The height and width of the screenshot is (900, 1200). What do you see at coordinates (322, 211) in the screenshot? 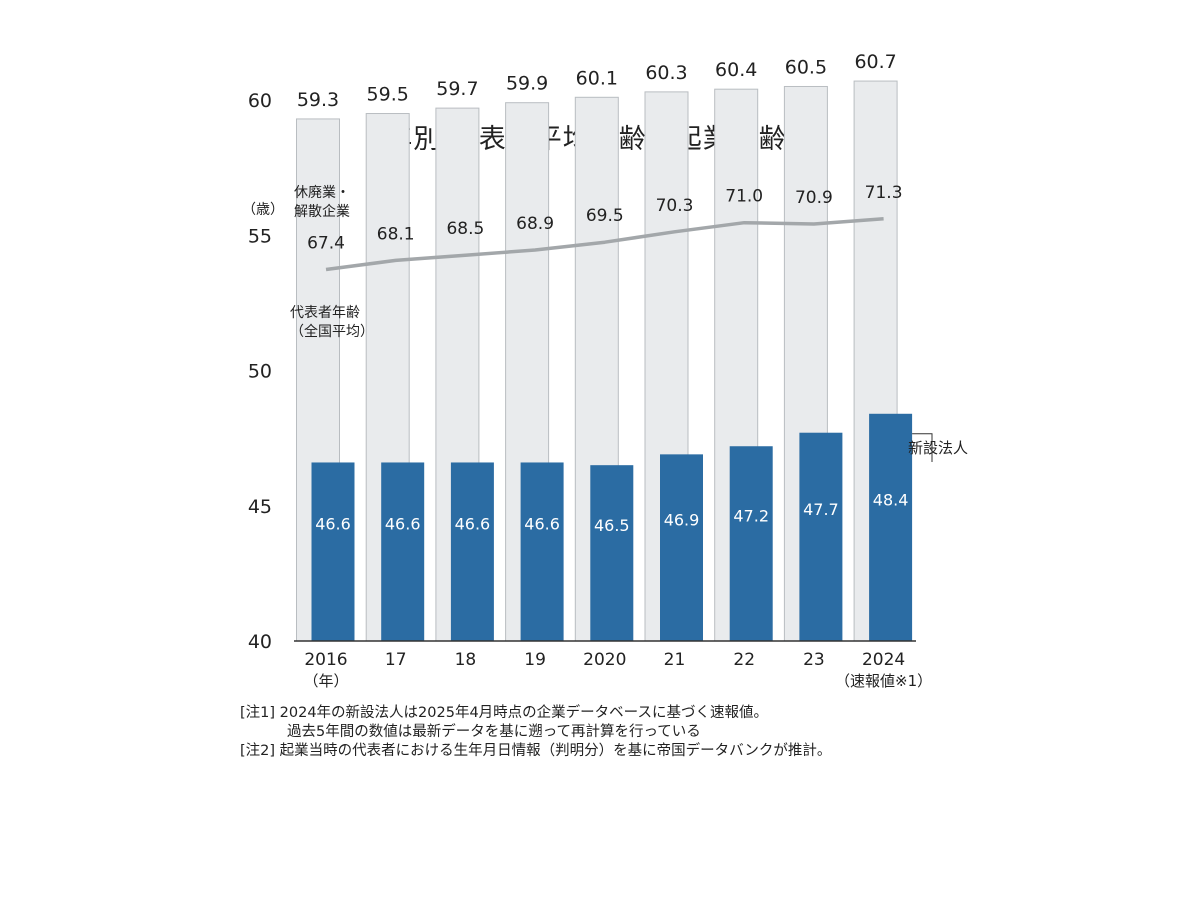
I see `legend-closed-dissolved-line2: 解散企業` at bounding box center [322, 211].